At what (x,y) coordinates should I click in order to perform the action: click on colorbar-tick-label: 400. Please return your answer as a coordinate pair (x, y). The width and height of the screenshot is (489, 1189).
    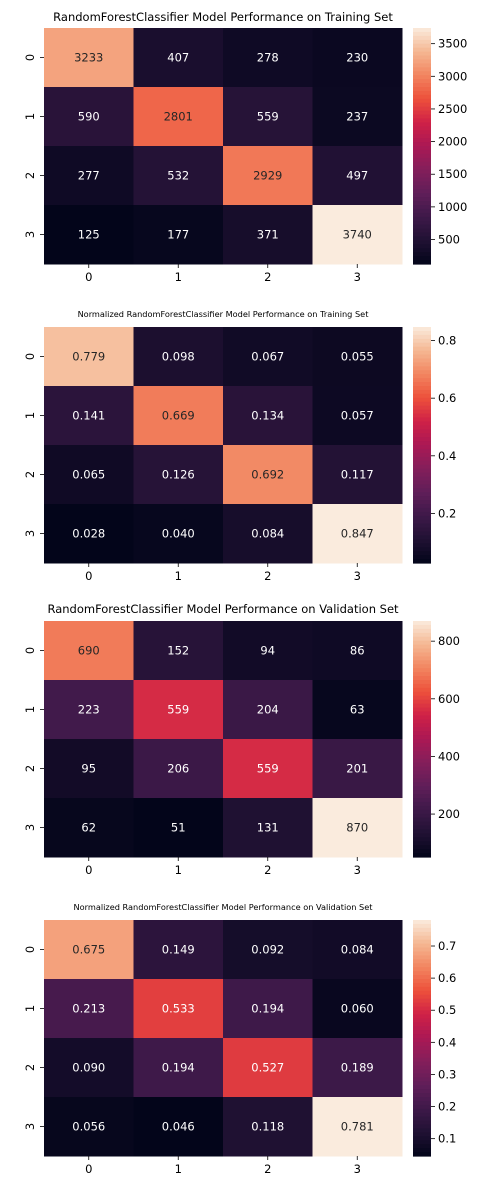
    Looking at the image, I should click on (449, 756).